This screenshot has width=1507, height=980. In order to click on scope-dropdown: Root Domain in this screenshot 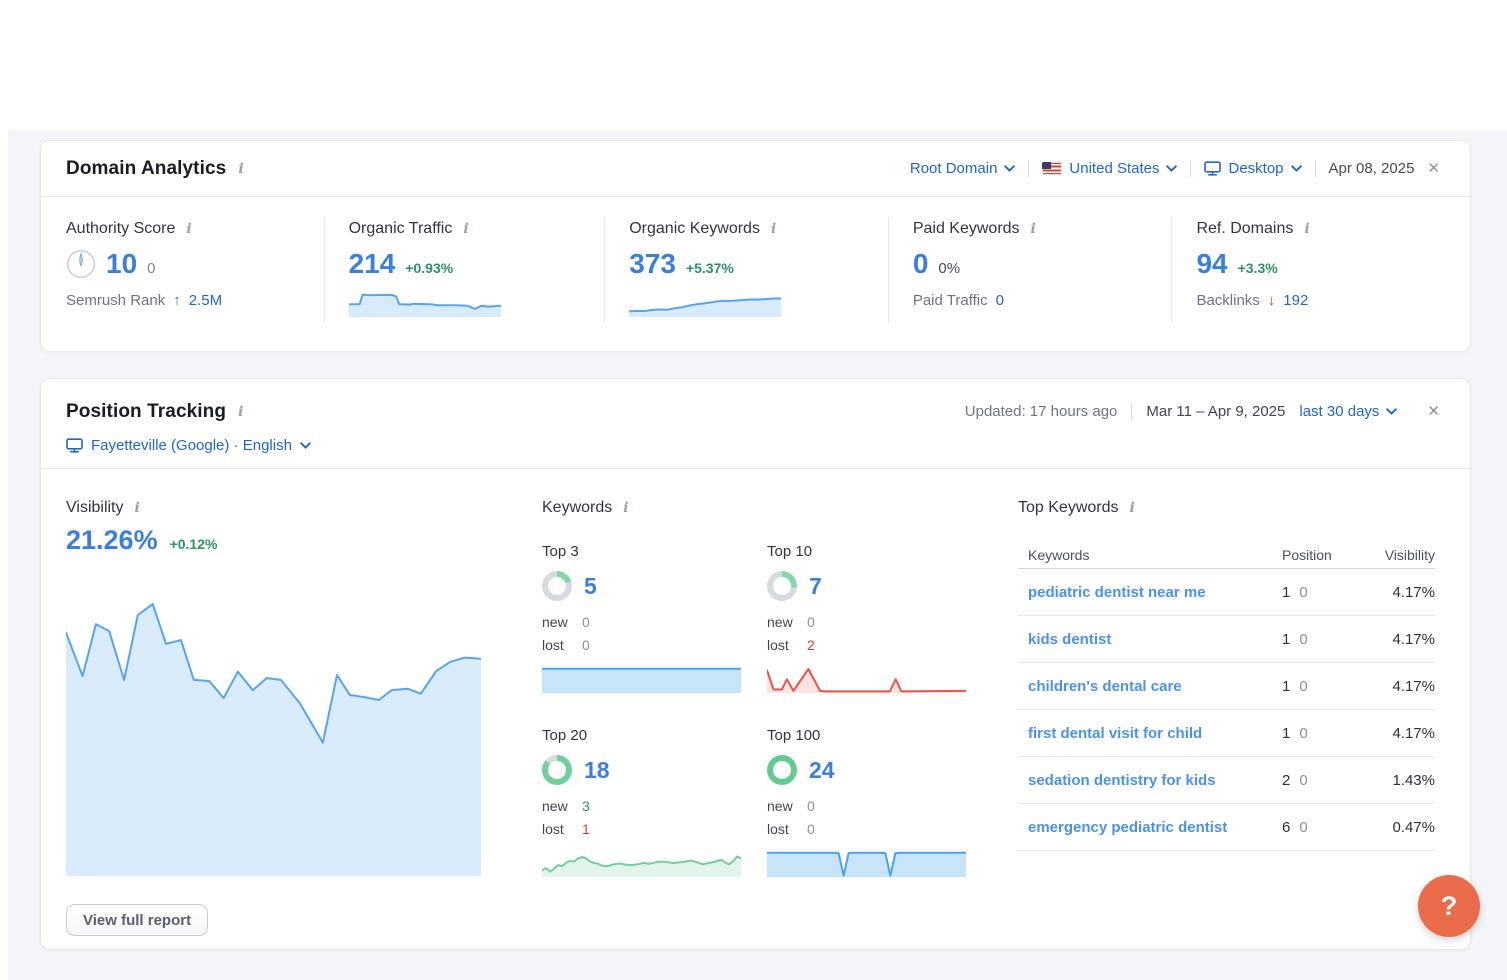, I will do `click(963, 168)`.